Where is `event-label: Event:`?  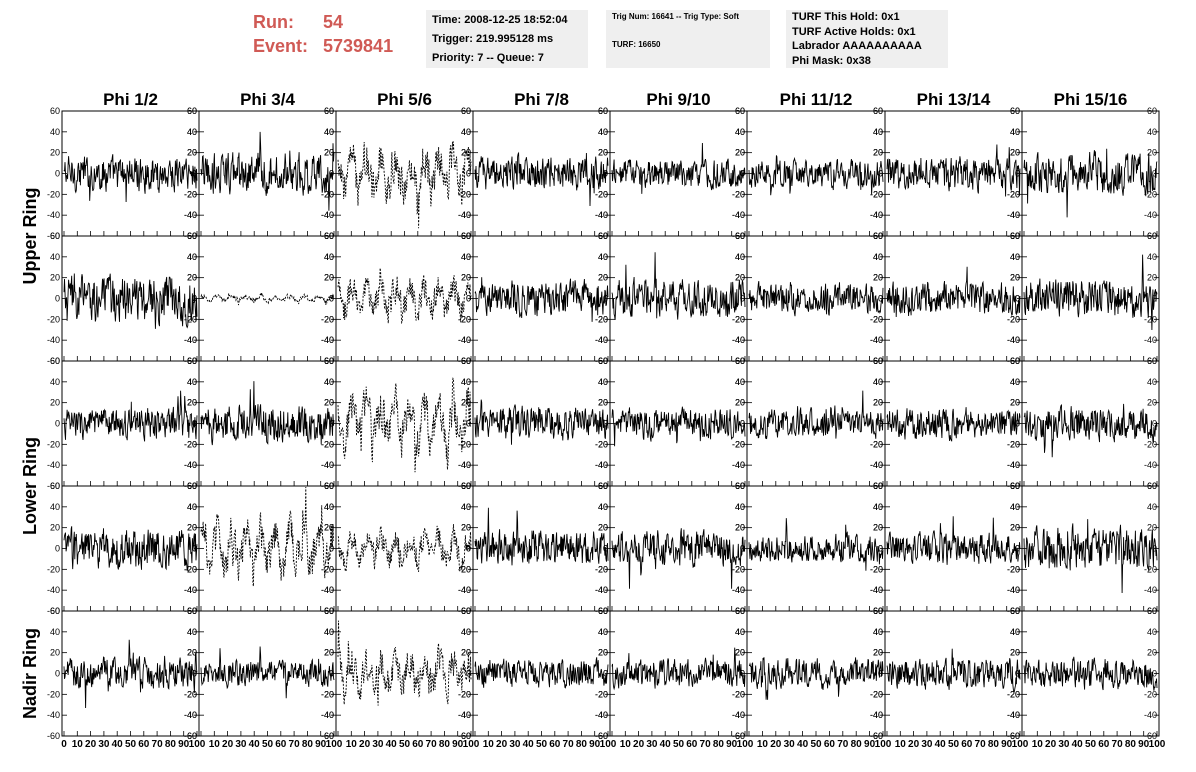 event-label: Event: is located at coordinates (281, 46).